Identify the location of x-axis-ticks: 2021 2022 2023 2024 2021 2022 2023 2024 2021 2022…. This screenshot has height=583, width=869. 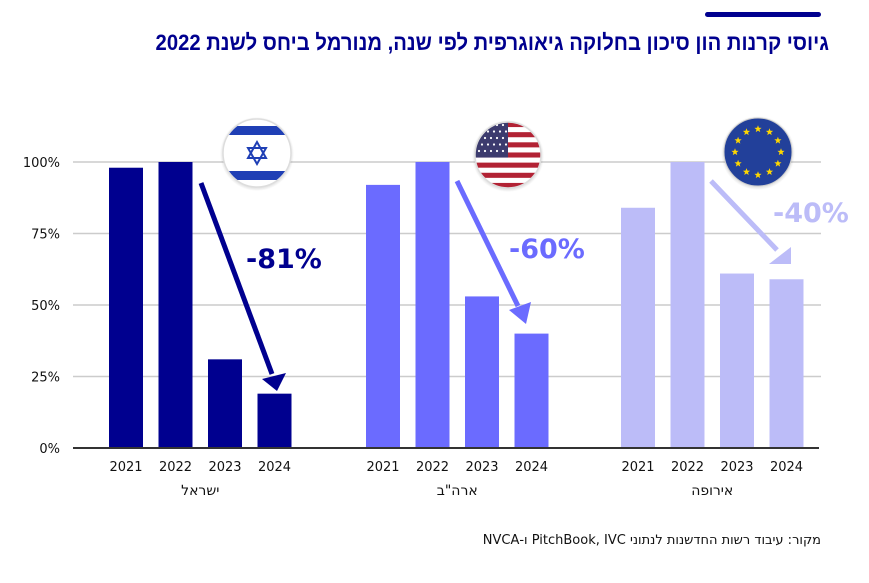
(456, 467).